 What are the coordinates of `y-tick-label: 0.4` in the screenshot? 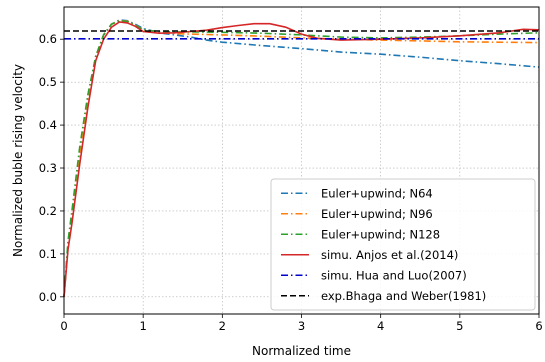 It's located at (48, 125).